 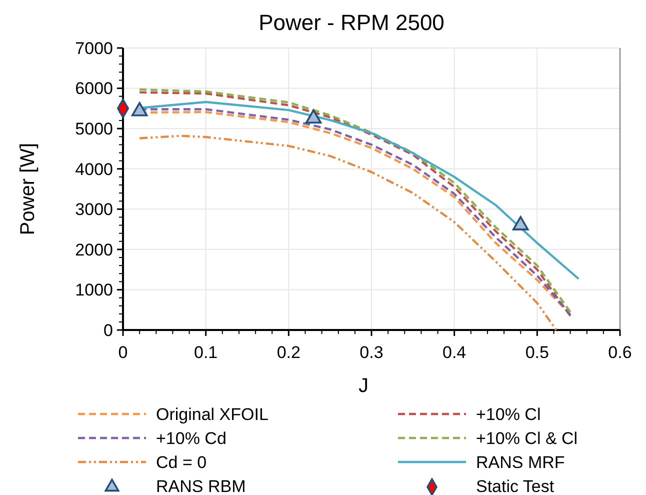 I want to click on x-tick-label: 0.5, so click(x=537, y=352).